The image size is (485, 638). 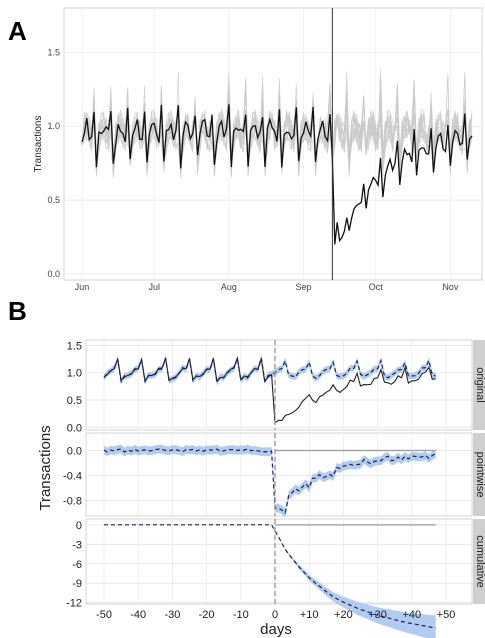 I want to click on panel-b-y-tick-label: -0.8, so click(x=72, y=501).